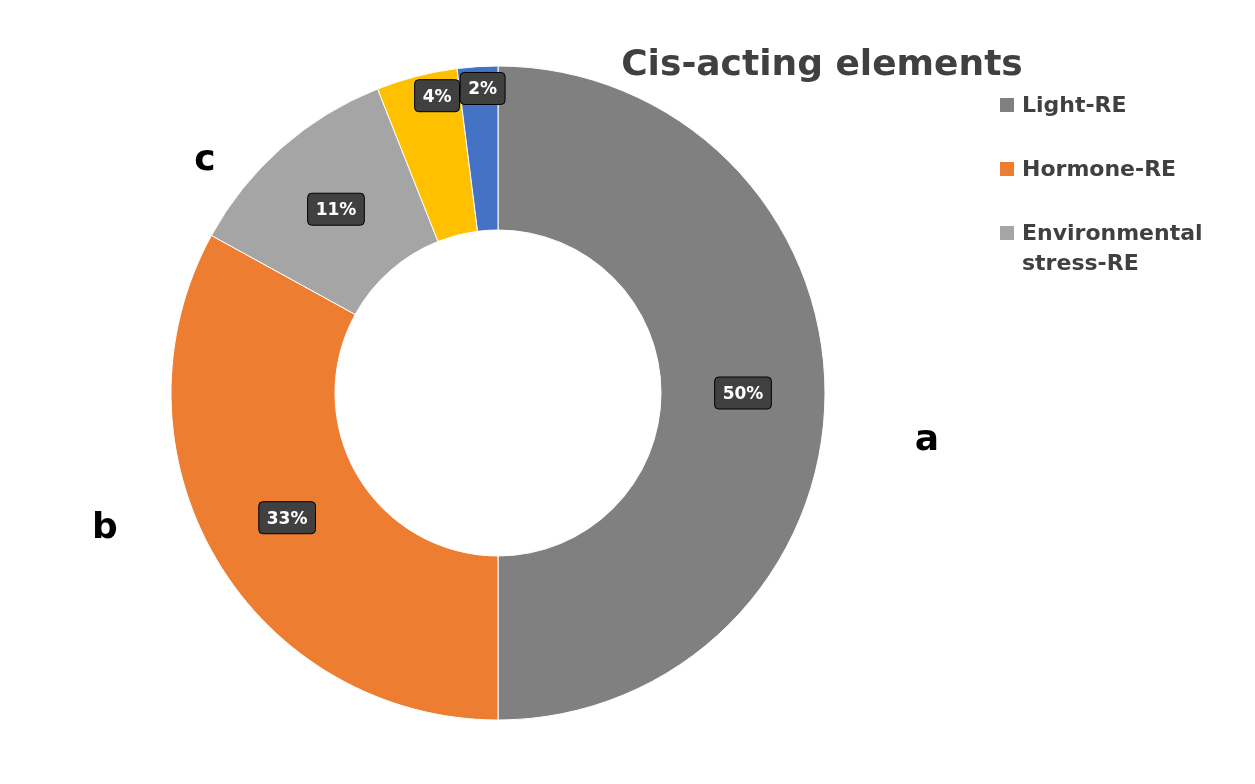 This screenshot has height=784, width=1255. I want to click on legend-label: Hormone-RE, so click(1099, 168).